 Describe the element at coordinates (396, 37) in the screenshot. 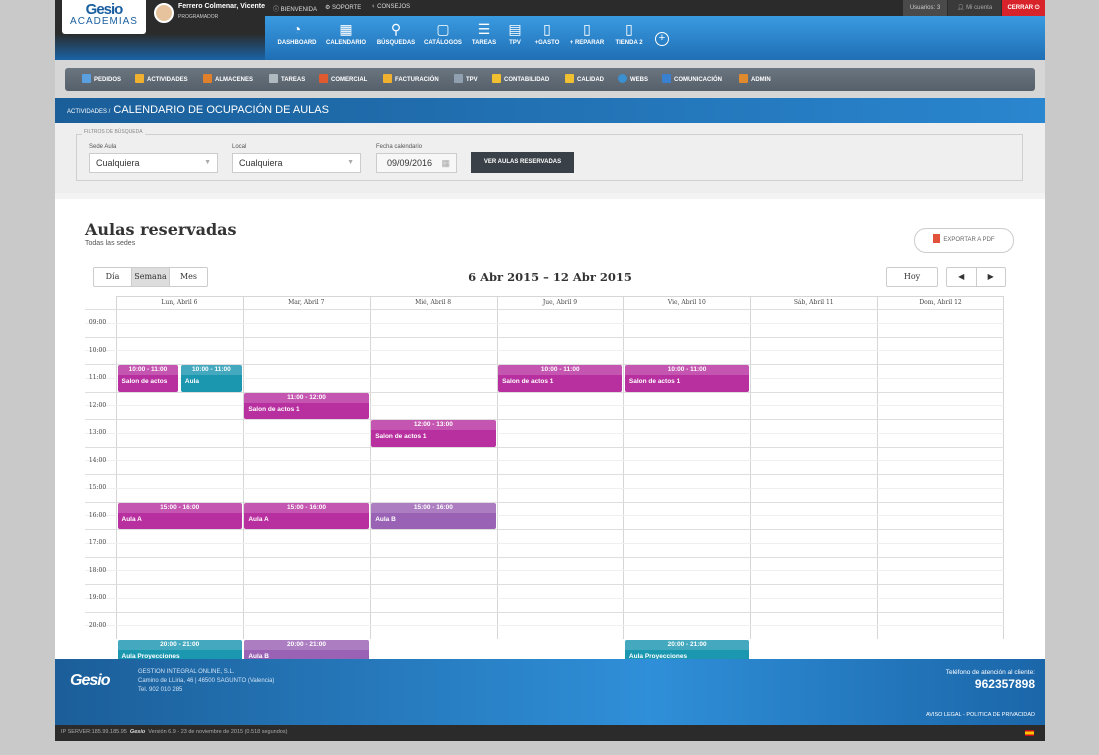

I see `nav-busquedas: ⚲ BÚSQUEDAS` at that location.